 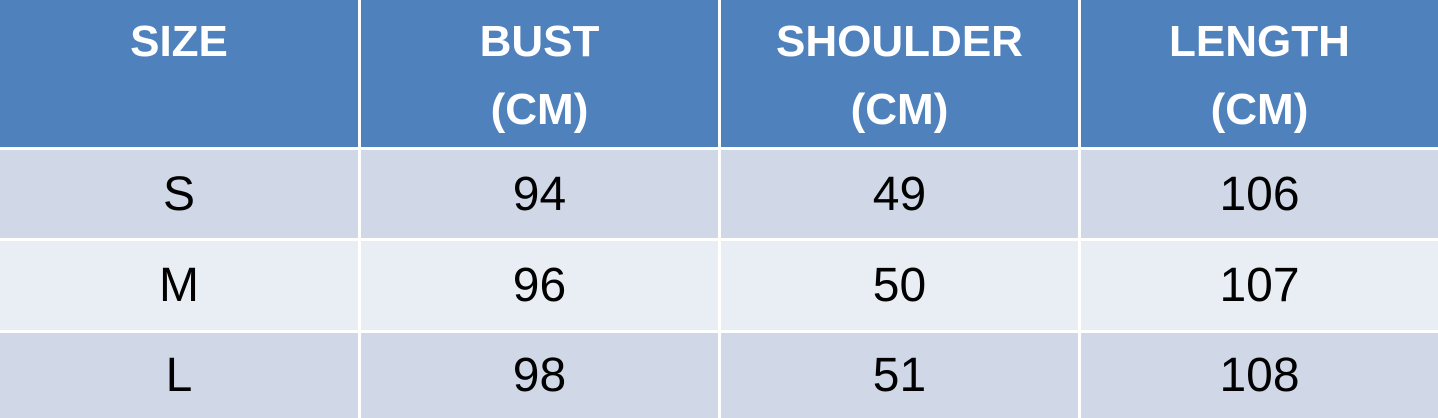 I want to click on value-cell: 50, so click(x=899, y=285).